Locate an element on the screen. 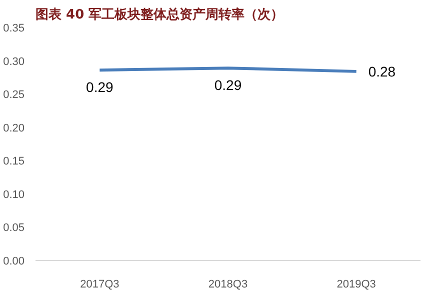  x-tick-label: 2018Q3 is located at coordinates (228, 284).